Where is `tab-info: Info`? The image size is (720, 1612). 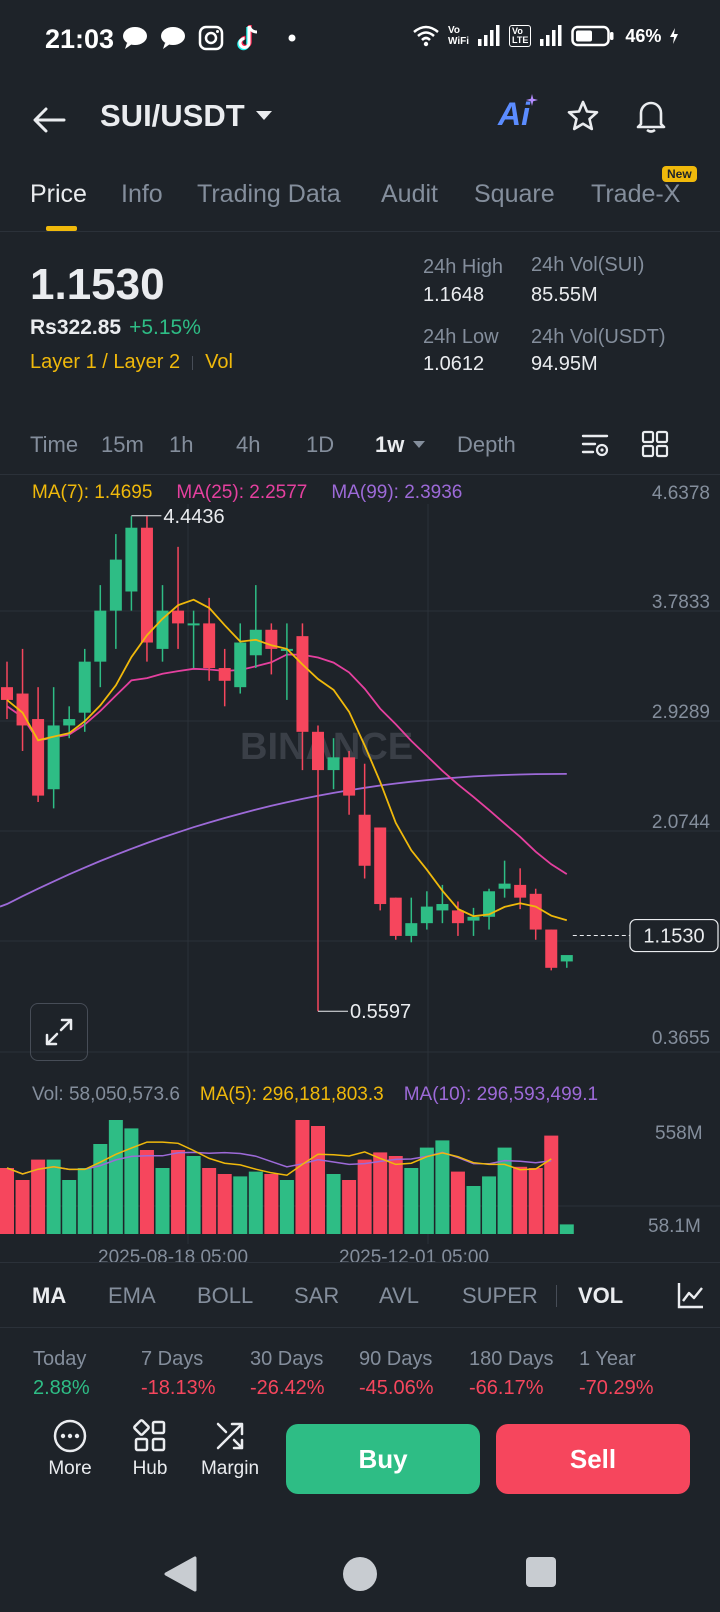
tab-info: Info is located at coordinates (142, 194).